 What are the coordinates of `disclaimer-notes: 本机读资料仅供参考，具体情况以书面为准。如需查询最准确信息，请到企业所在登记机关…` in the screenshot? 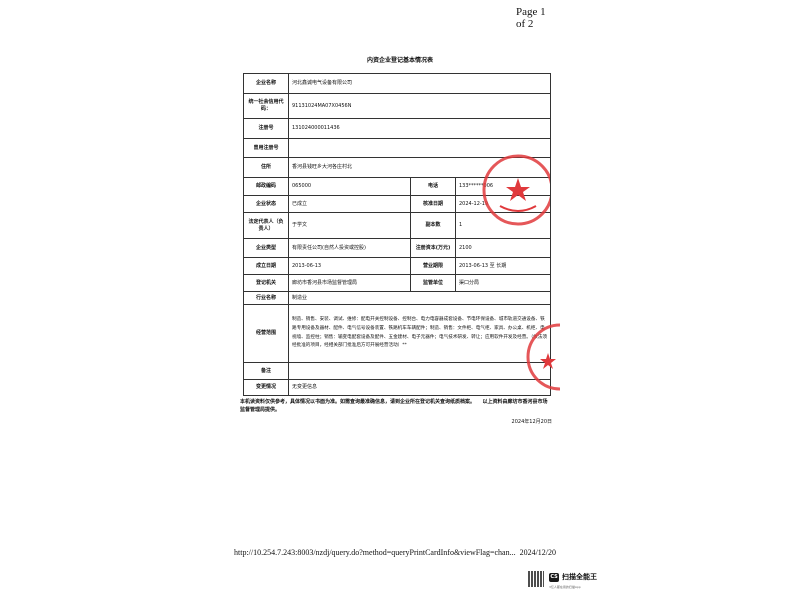 It's located at (394, 406).